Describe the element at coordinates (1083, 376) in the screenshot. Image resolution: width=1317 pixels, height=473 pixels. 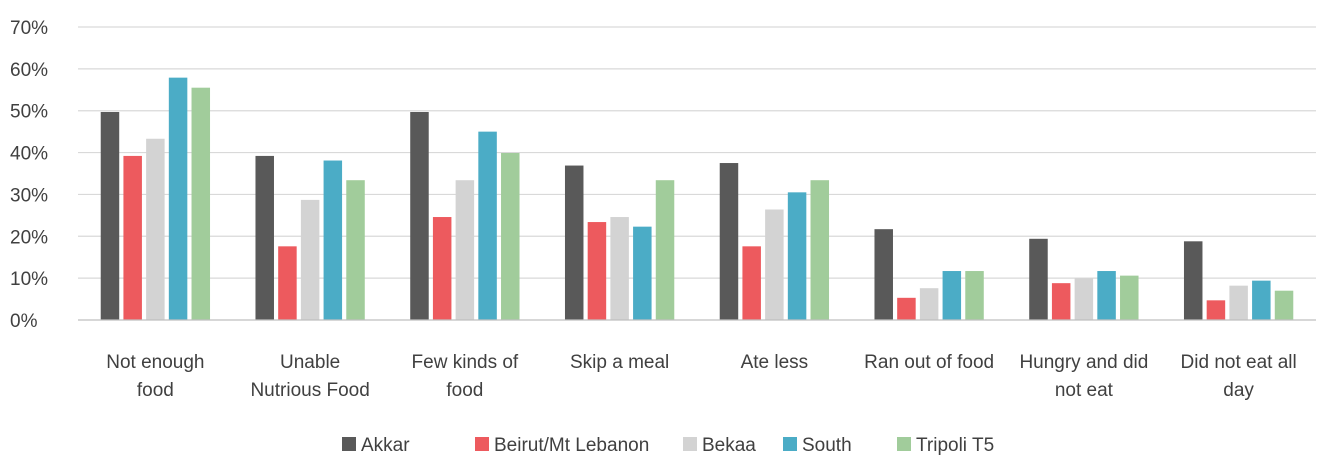
I see `x-category-label: Hungry and did not eat` at that location.